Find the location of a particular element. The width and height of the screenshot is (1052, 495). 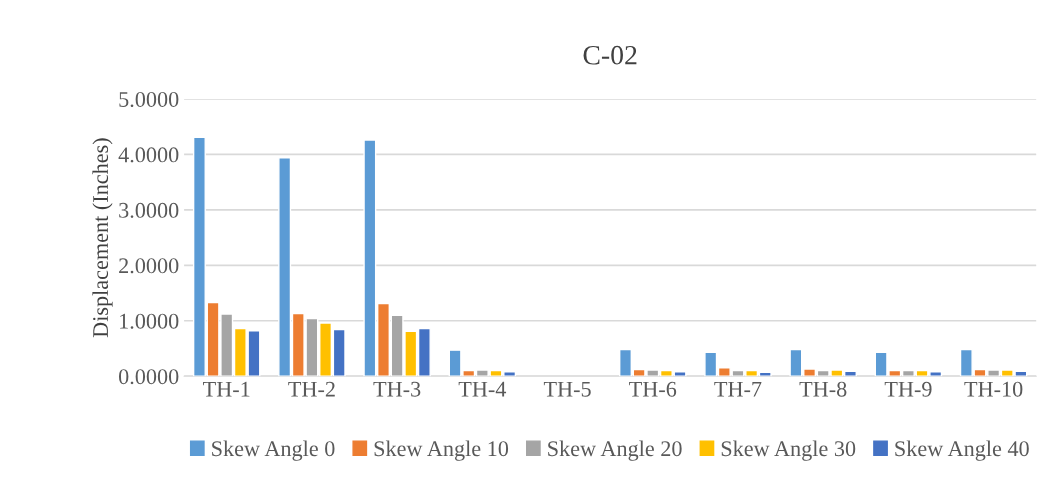

legend-label: Skew Angle 0 is located at coordinates (273, 450).